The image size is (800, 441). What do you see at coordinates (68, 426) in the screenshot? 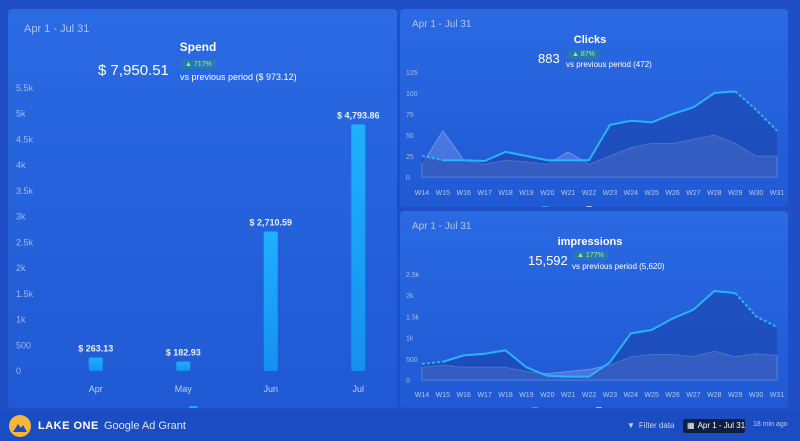
I see `brand-name: LAKE ONE` at bounding box center [68, 426].